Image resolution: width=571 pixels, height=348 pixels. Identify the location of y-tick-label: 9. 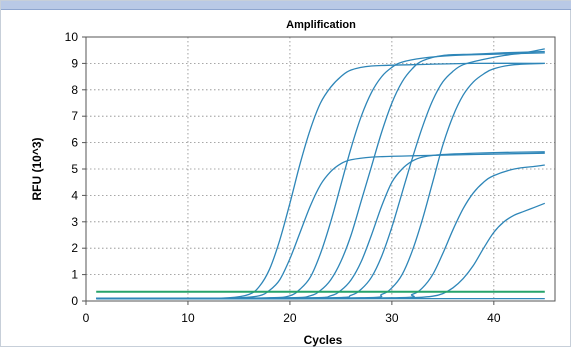
(74, 63).